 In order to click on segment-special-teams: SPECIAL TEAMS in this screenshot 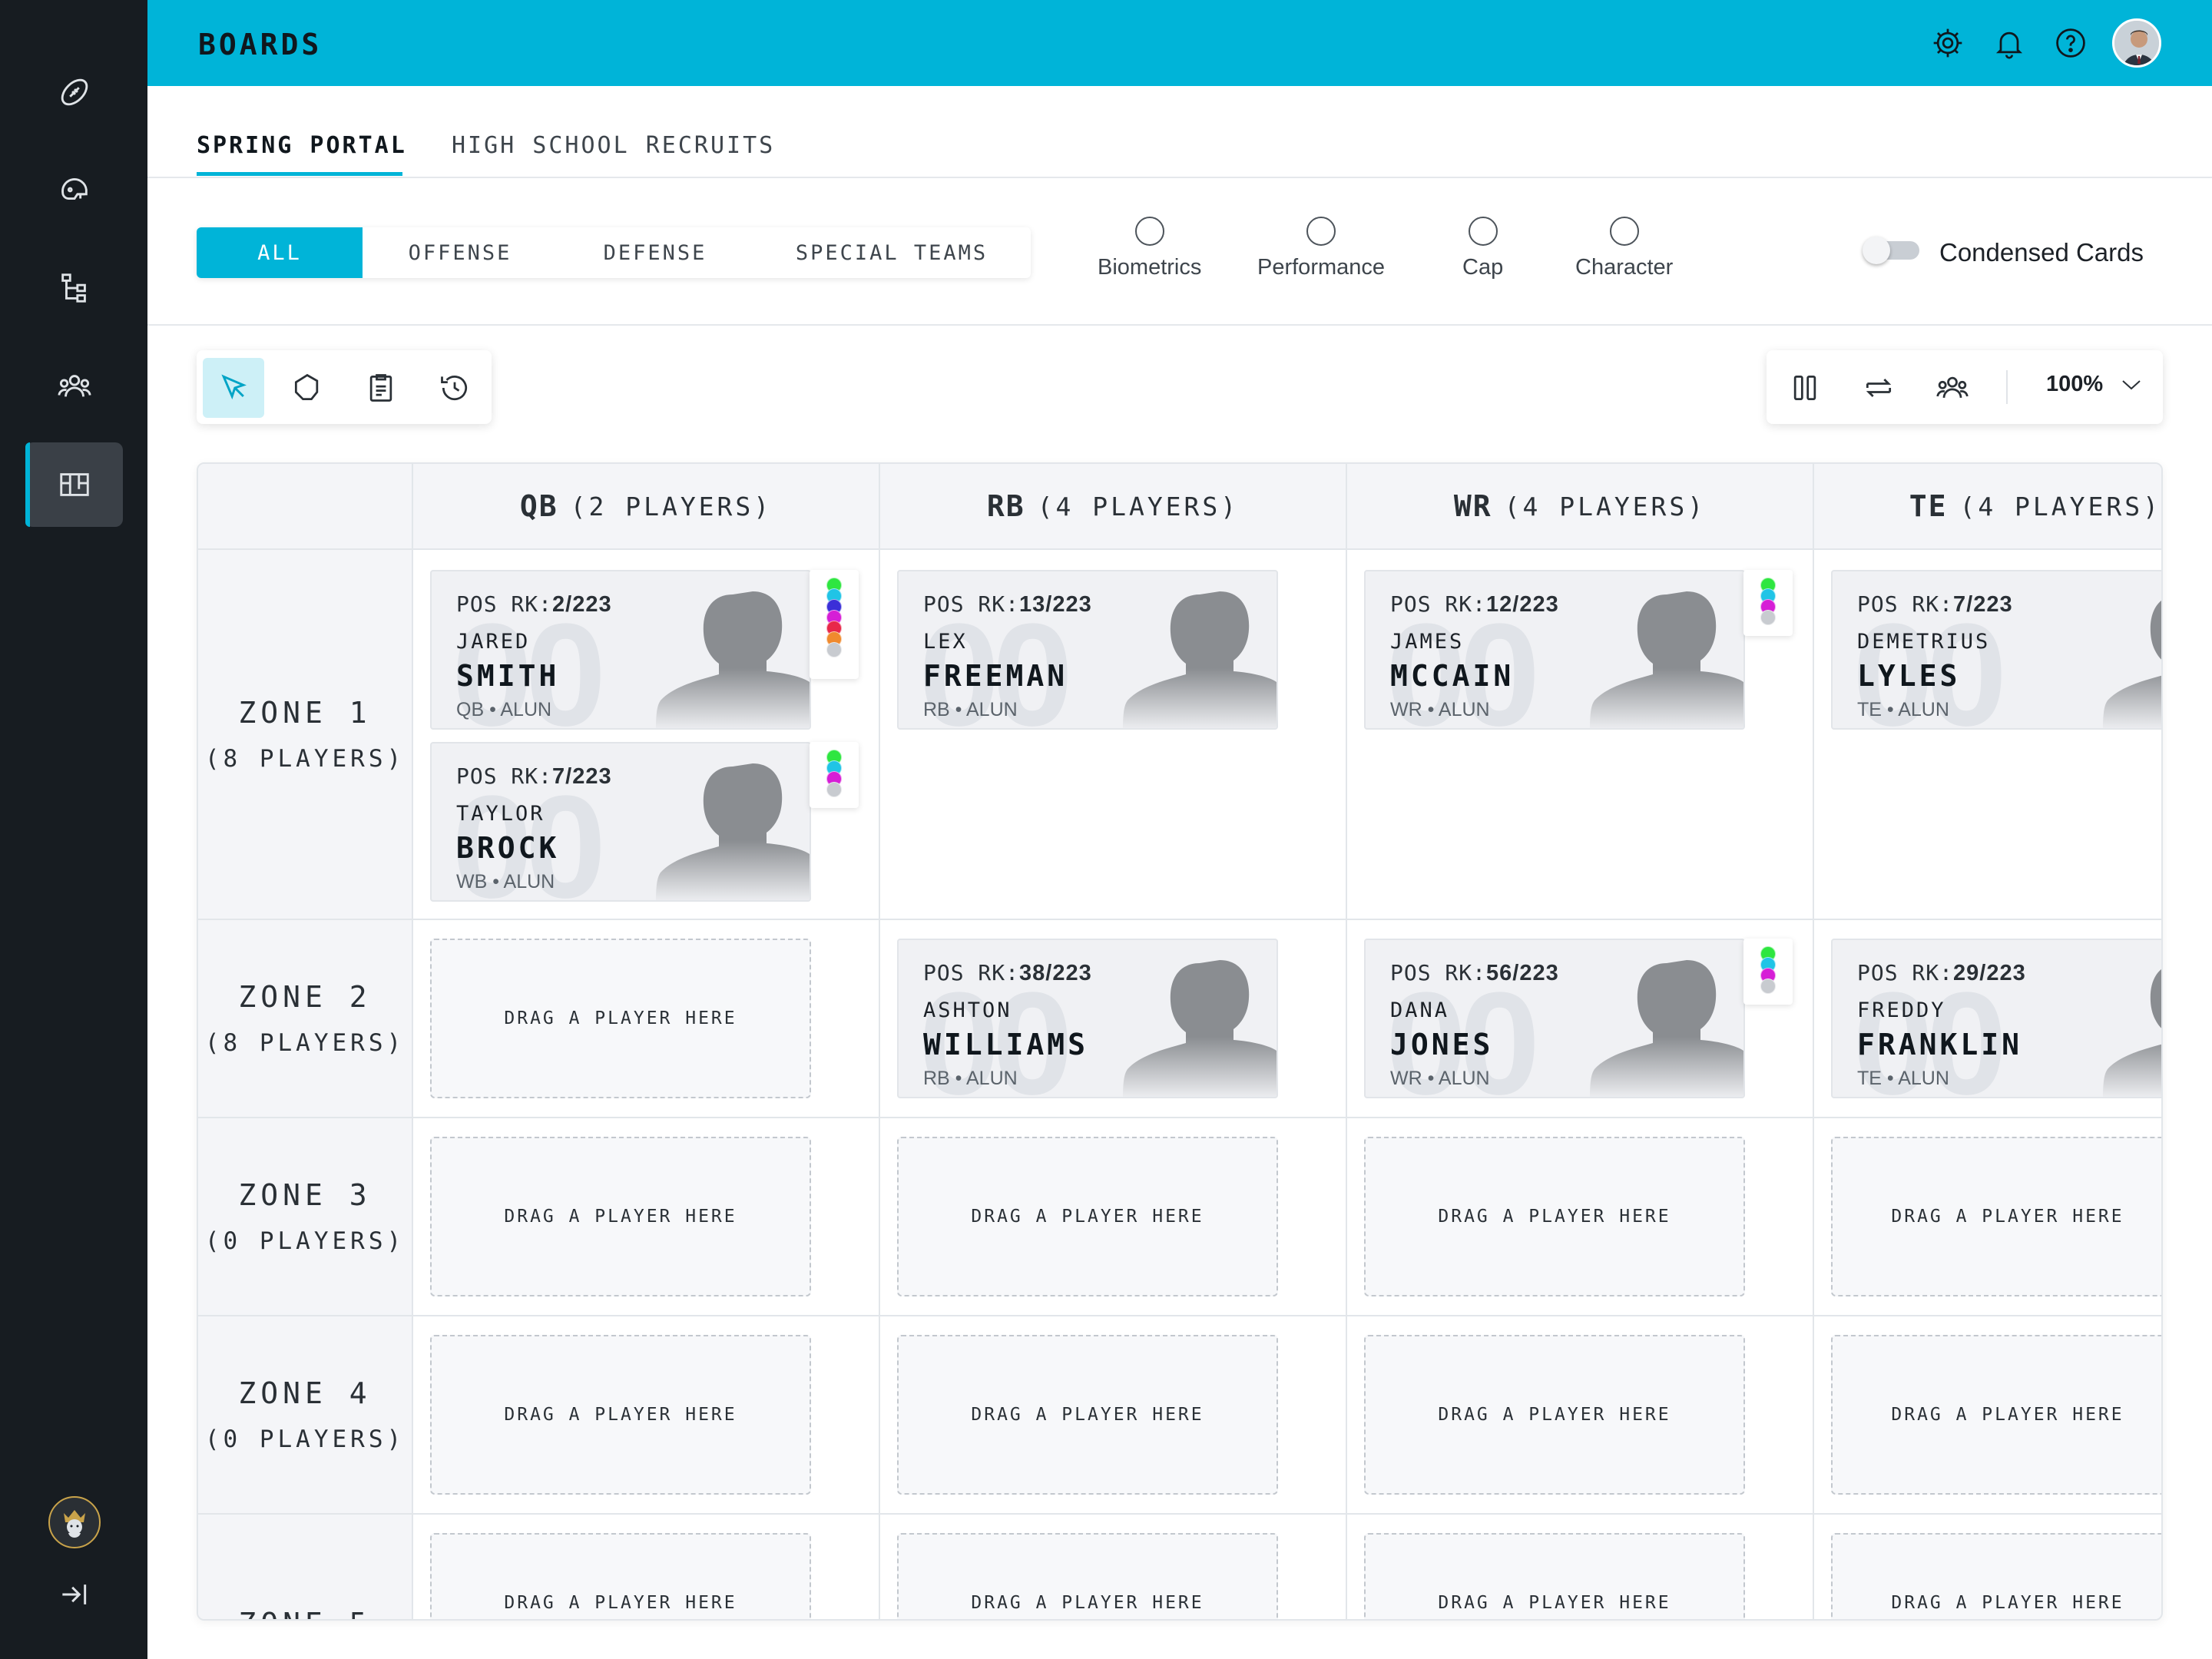, I will do `click(892, 252)`.